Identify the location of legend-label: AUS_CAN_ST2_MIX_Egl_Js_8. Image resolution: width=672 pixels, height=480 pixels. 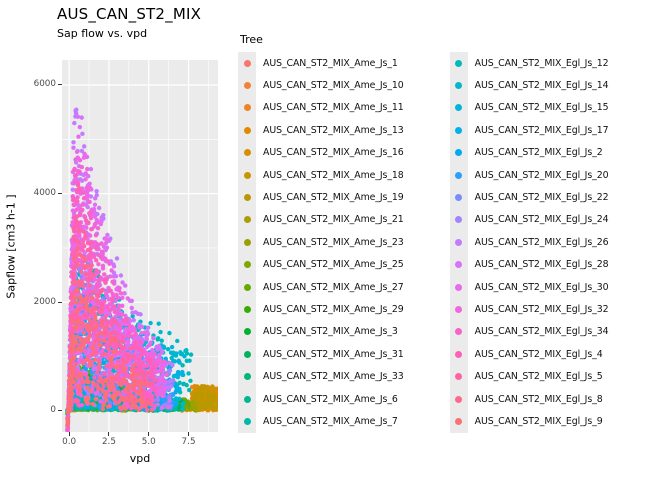
(538, 399).